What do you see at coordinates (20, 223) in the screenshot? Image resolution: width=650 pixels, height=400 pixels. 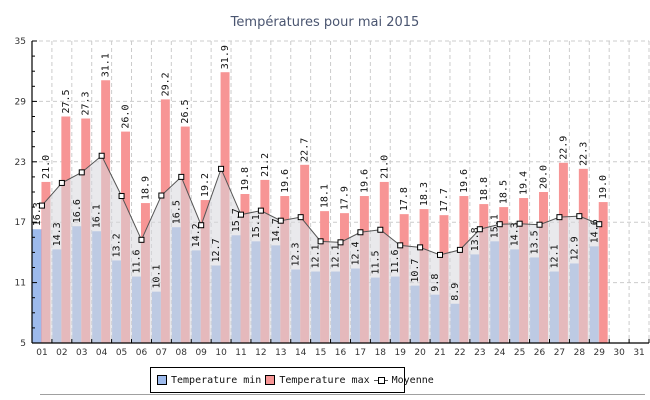 I see `y-tick-label: 17` at bounding box center [20, 223].